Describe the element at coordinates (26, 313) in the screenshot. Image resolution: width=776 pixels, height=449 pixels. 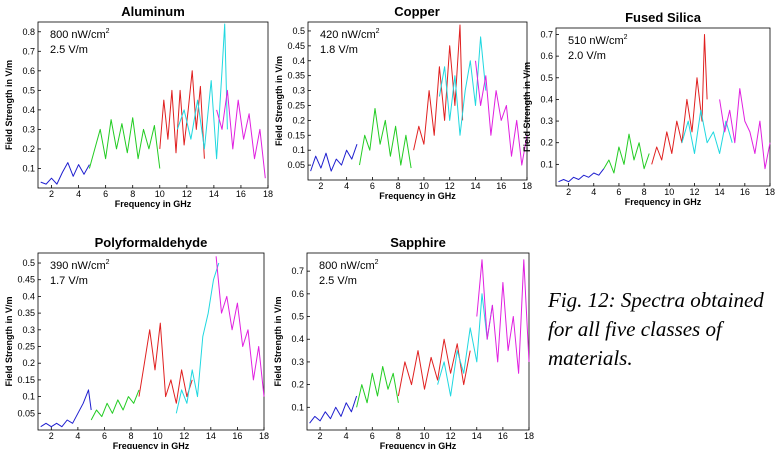
I see `y-tick-label: 0.35` at that location.